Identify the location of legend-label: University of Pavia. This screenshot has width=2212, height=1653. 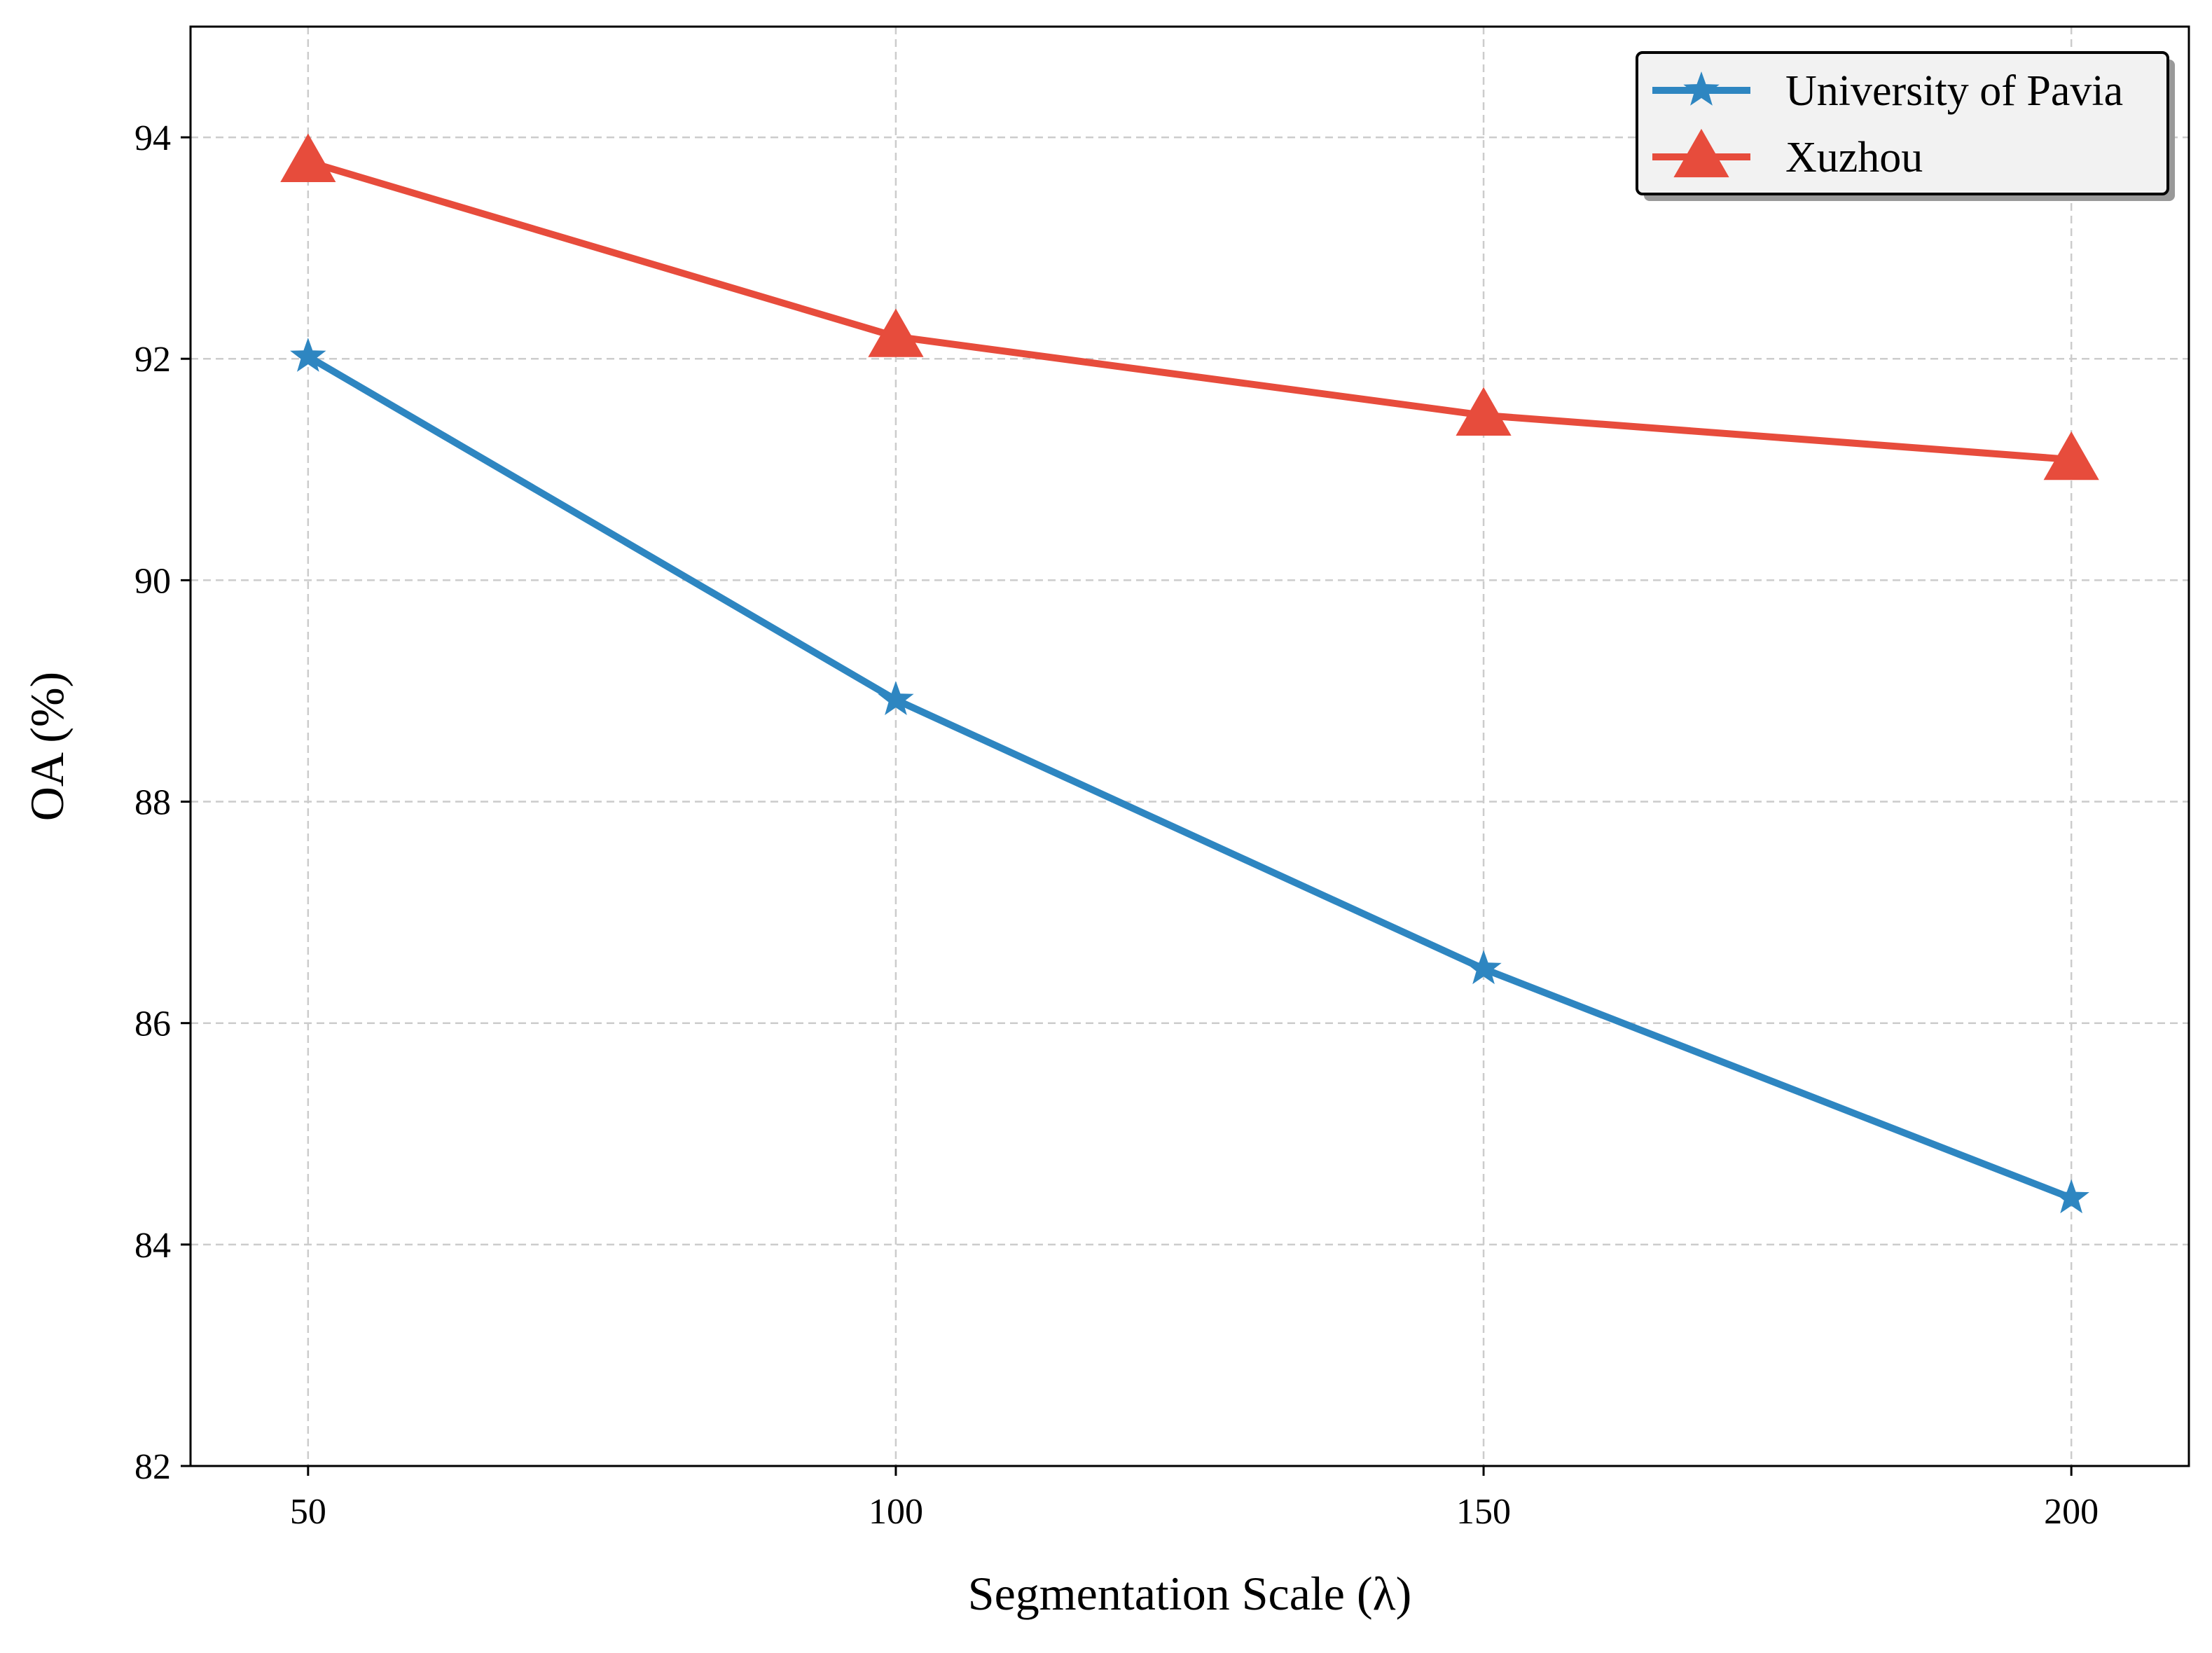
(1954, 91).